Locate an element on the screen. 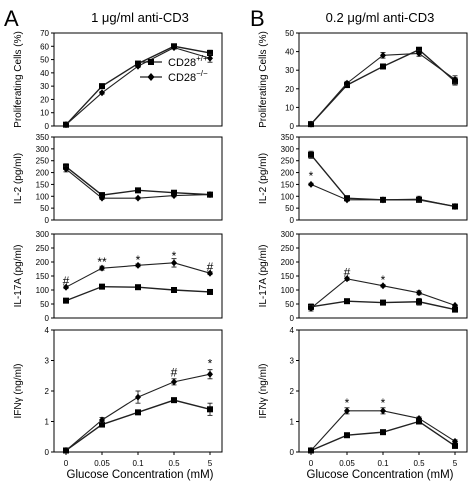  panel-label-a: A is located at coordinates (11, 18).